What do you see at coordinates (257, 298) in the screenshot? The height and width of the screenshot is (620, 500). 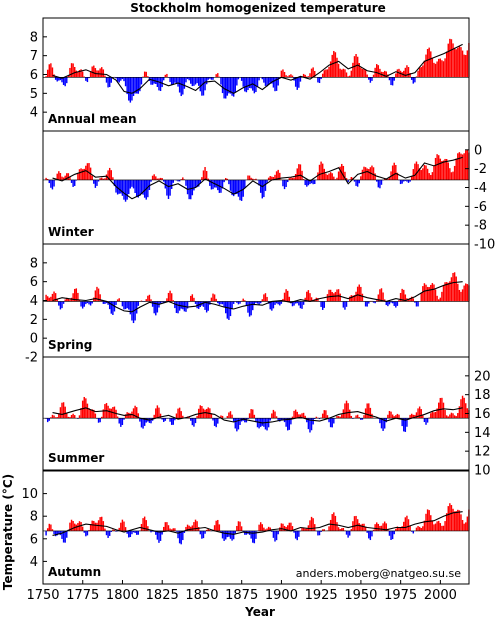 I see `bars` at bounding box center [257, 298].